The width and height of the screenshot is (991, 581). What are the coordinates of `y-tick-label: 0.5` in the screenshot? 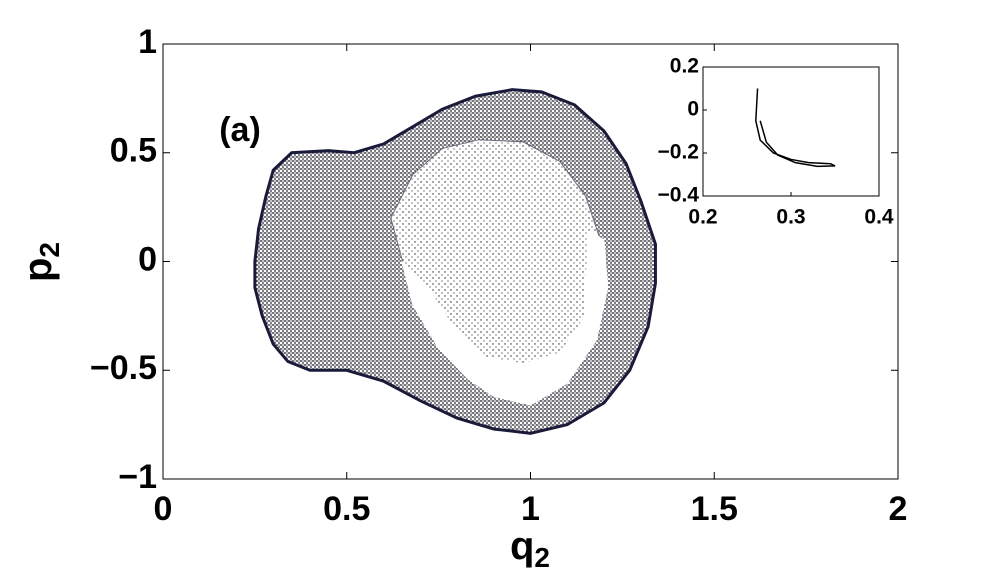 It's located at (133, 151).